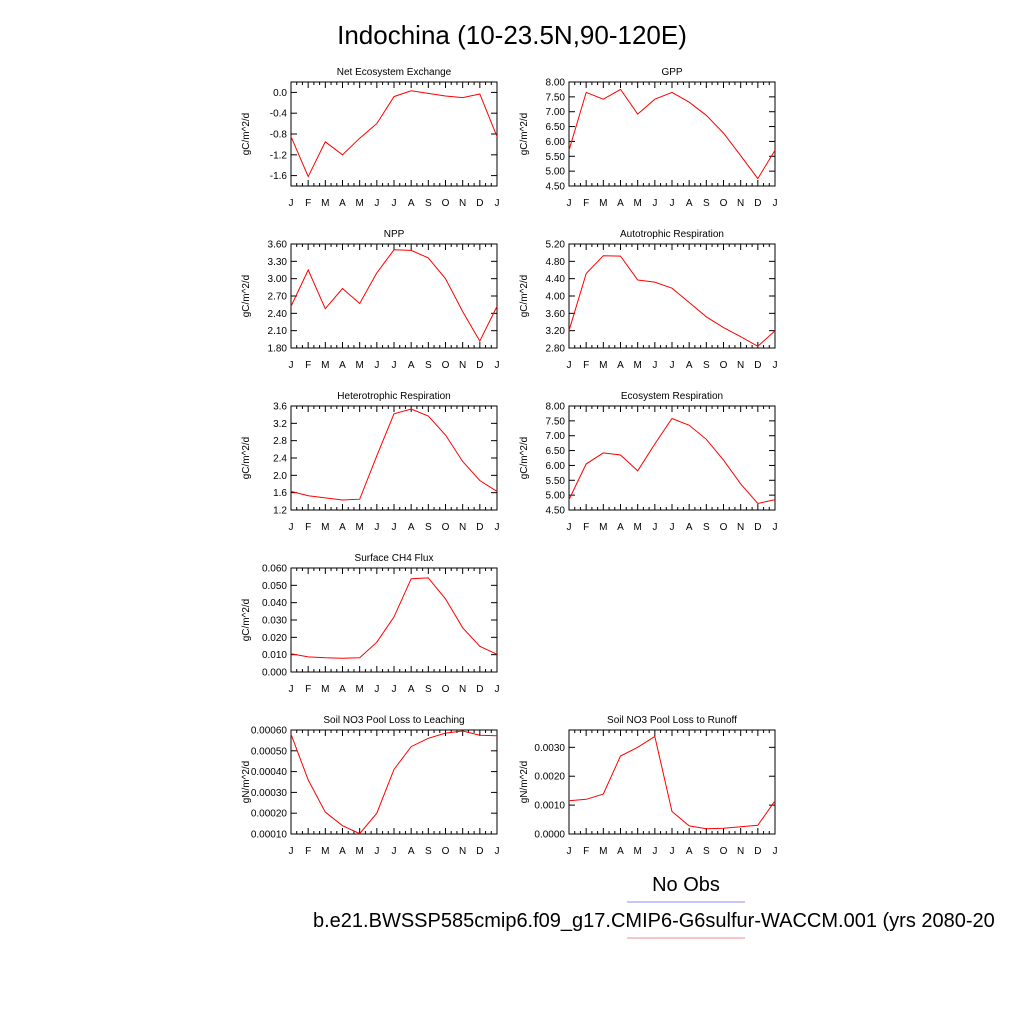  What do you see at coordinates (394, 558) in the screenshot?
I see `panel-title: Surface CH4 Flux` at bounding box center [394, 558].